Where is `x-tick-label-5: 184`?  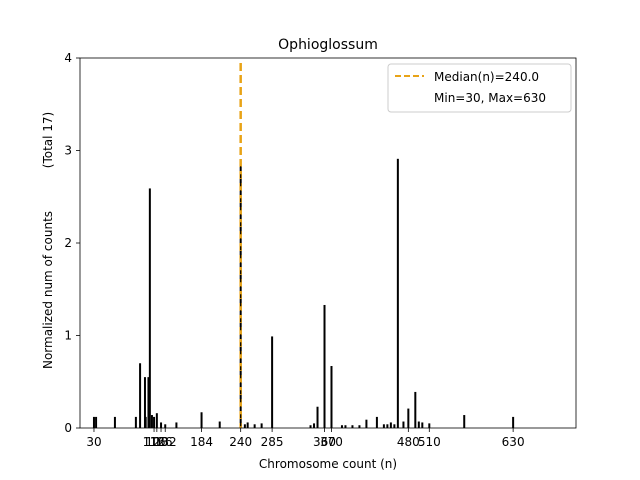 x-tick-label-5: 184 is located at coordinates (201, 442).